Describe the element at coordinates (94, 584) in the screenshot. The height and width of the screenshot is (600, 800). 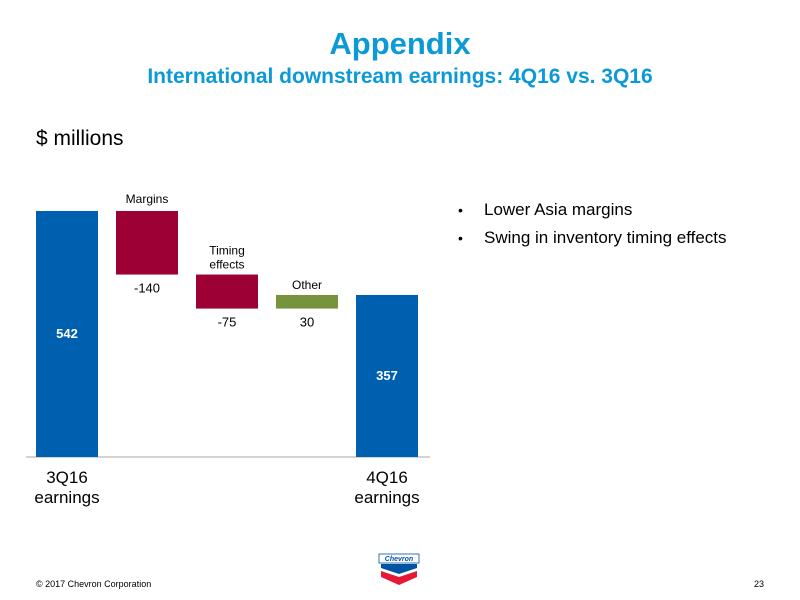
I see `copyright-text: © 2017 Chevron Corporation` at that location.